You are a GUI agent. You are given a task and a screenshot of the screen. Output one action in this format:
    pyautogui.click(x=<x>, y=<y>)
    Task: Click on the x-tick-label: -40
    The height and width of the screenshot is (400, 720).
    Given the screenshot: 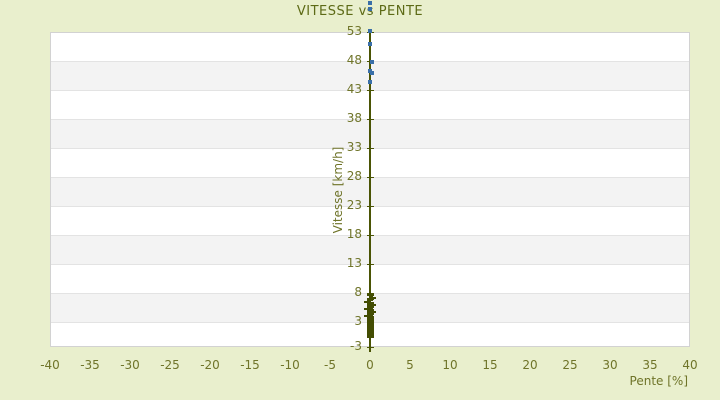 What is the action you would take?
    pyautogui.click(x=50, y=365)
    